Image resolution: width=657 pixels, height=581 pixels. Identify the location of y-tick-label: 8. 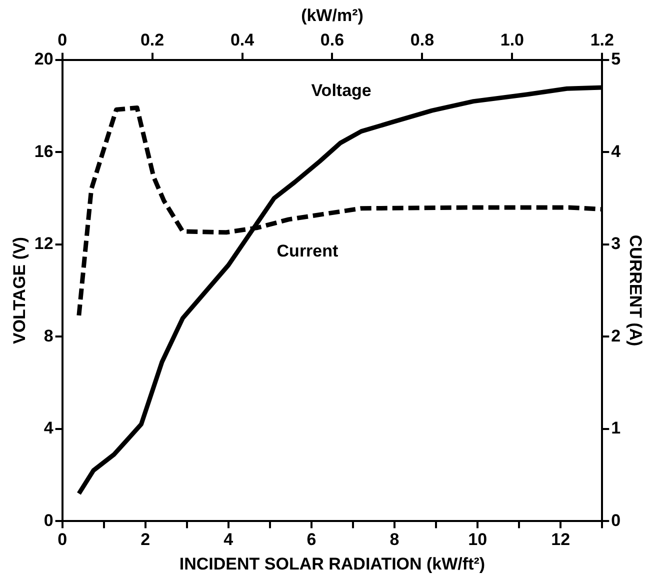
(49, 336).